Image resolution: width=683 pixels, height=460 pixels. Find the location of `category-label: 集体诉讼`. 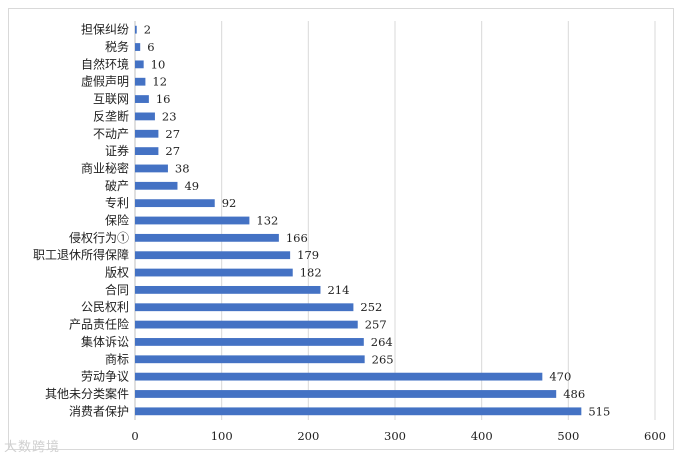

category-label: 集体诉讼 is located at coordinates (105, 341).